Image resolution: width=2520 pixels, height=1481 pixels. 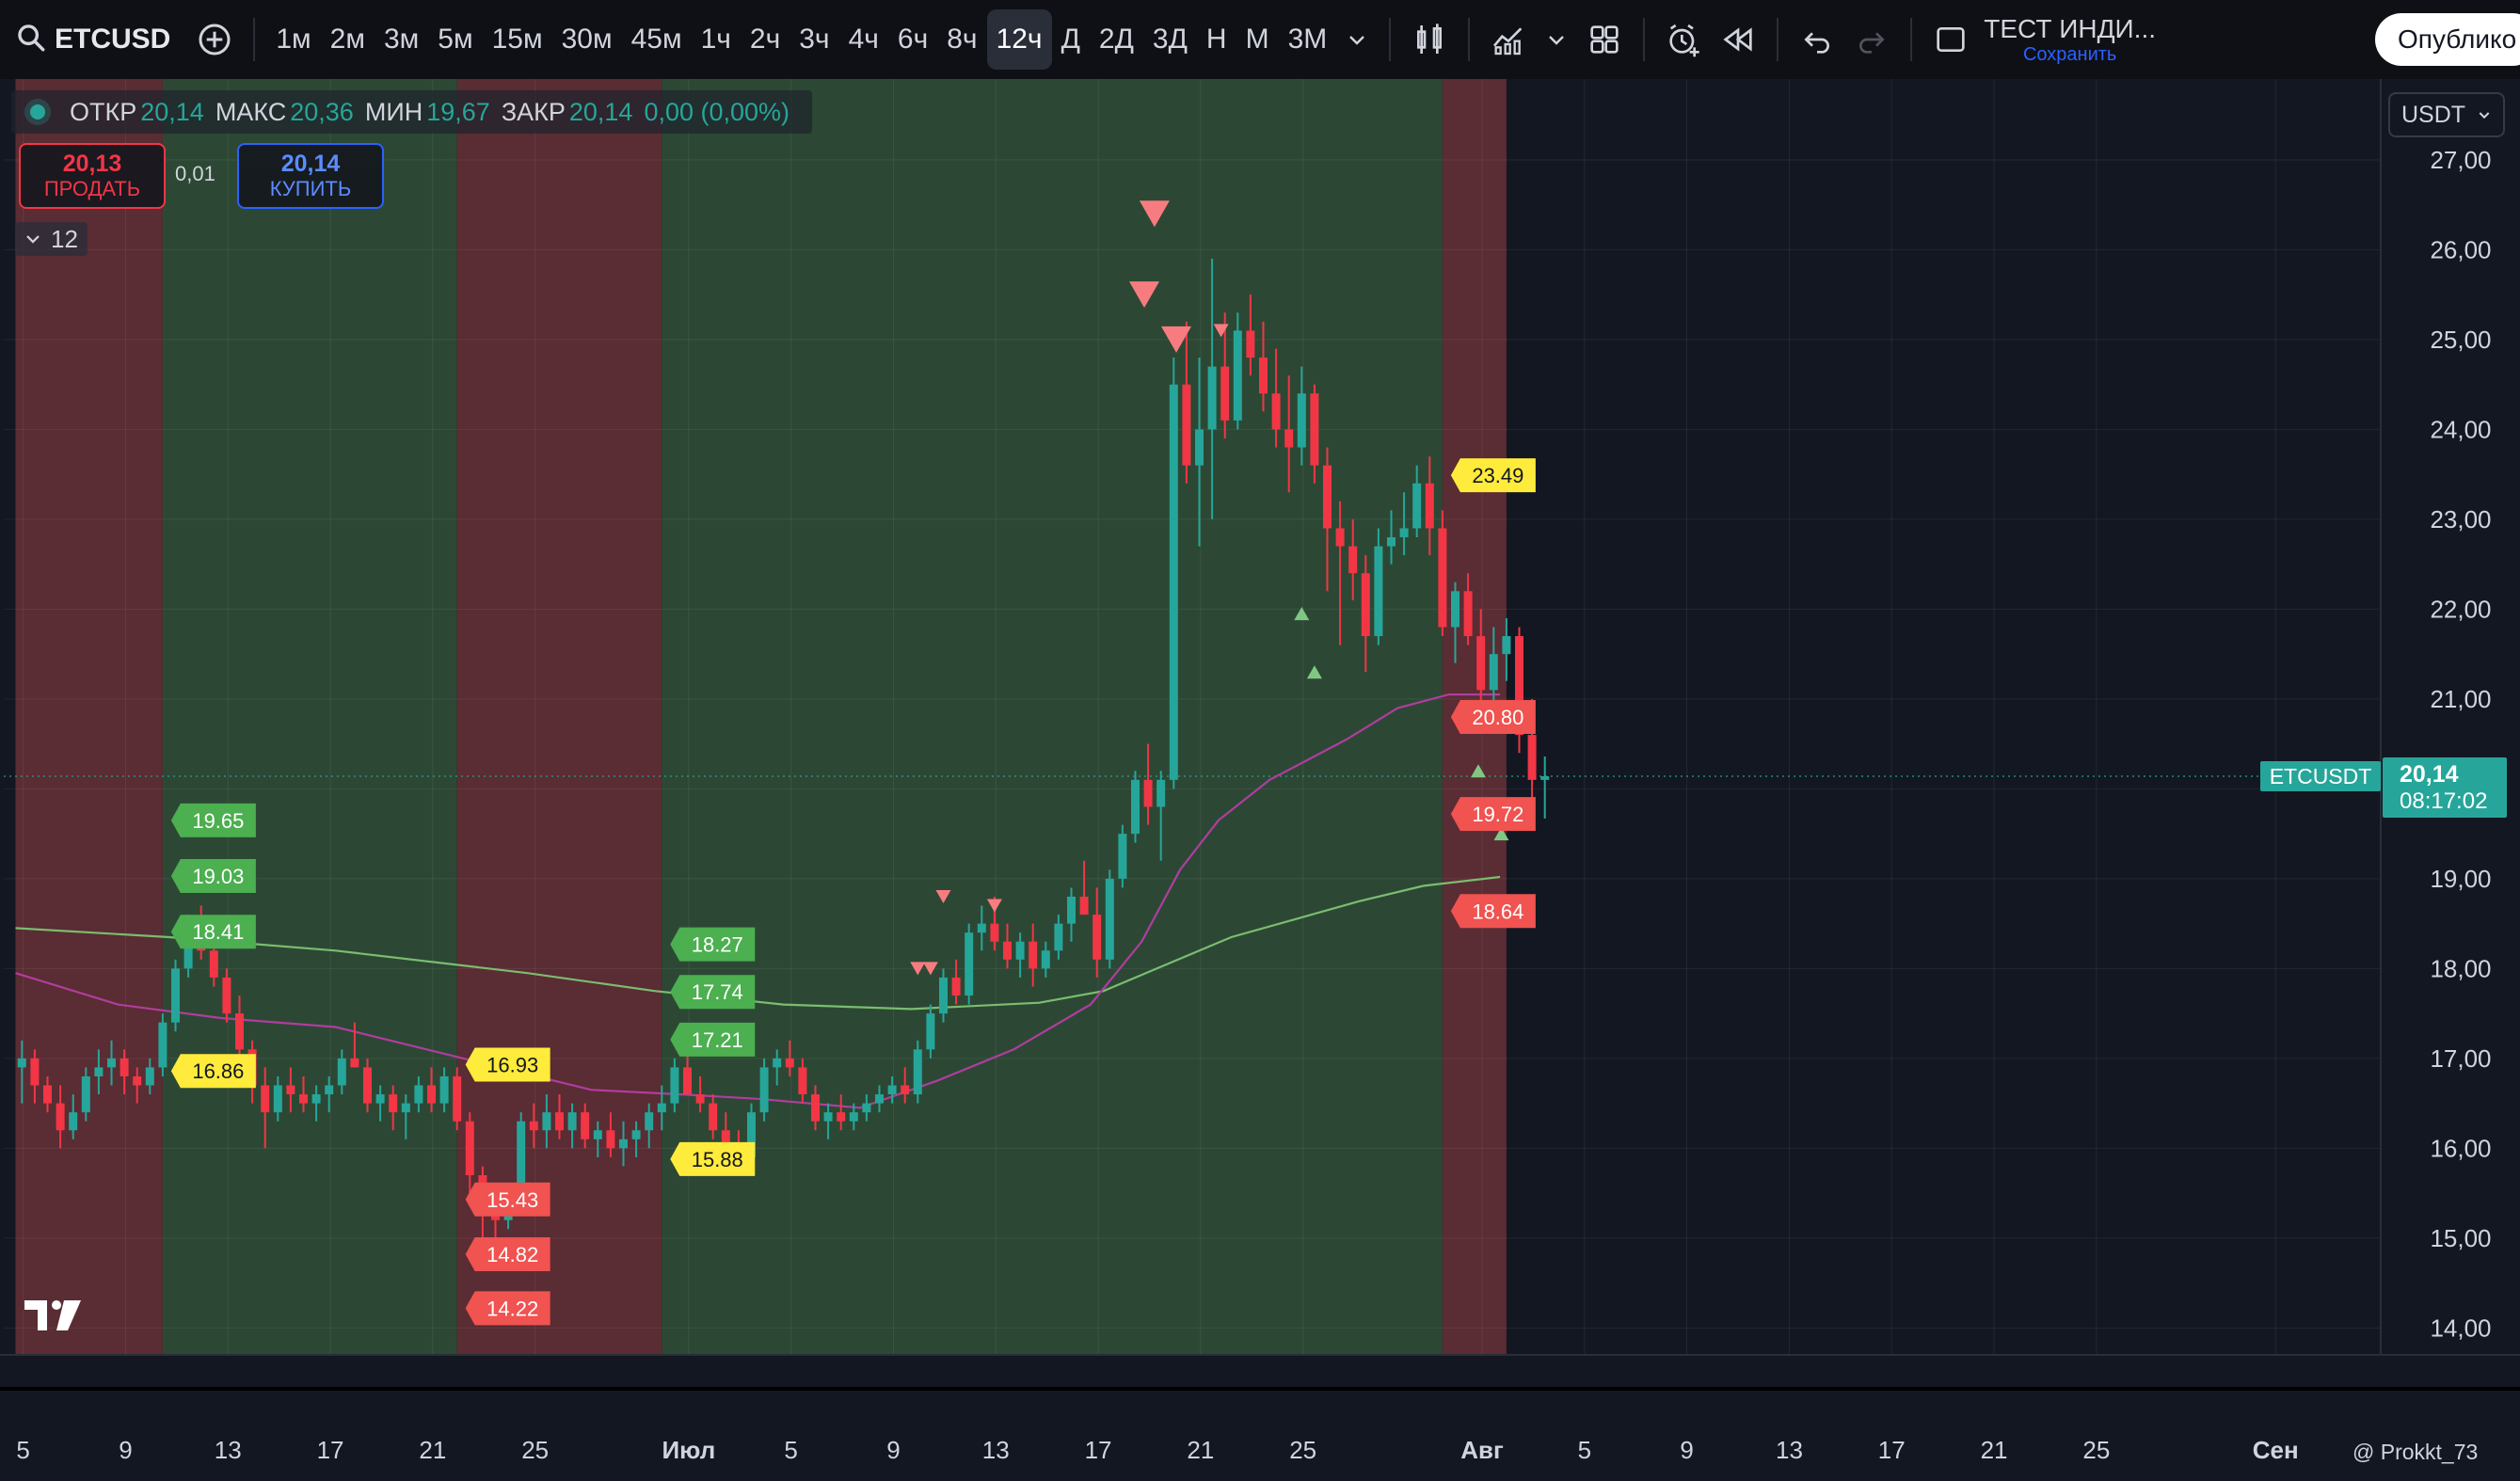 I want to click on symbol-name: ETCUSD, so click(x=113, y=39).